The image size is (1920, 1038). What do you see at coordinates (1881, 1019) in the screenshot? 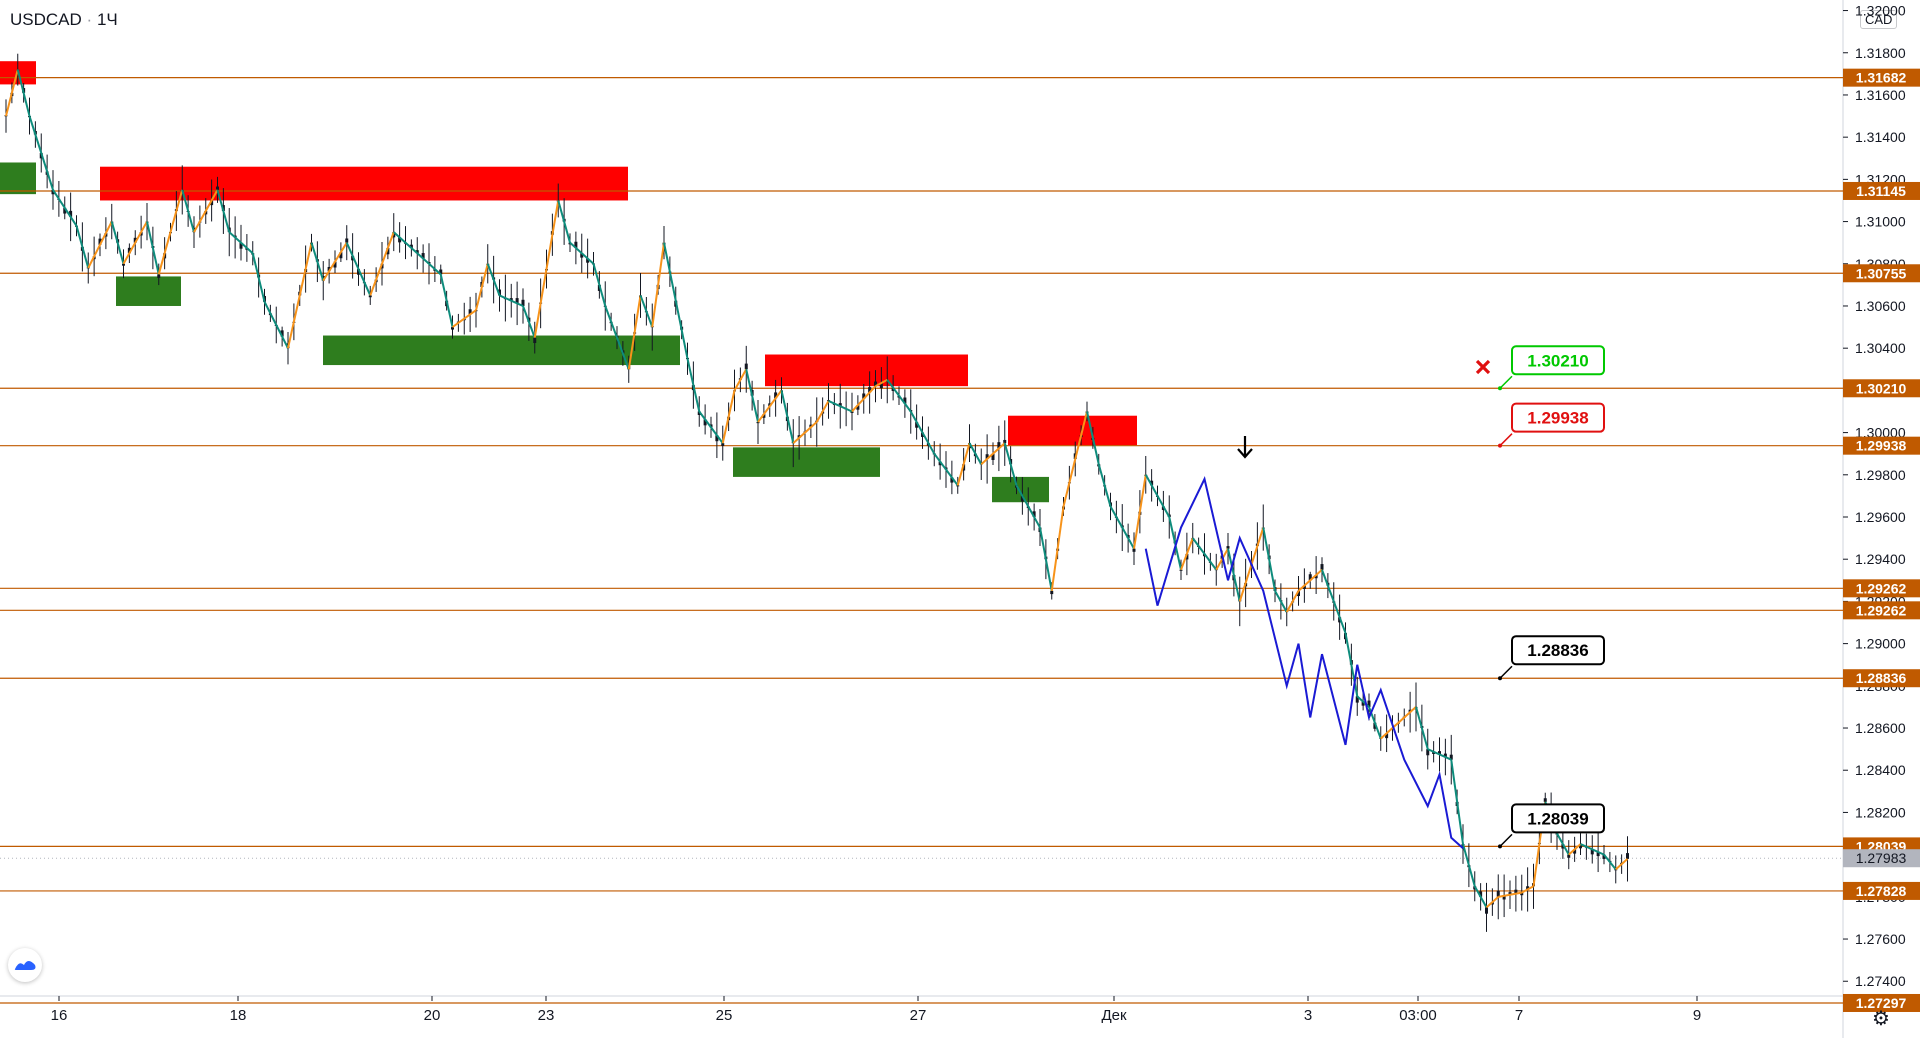
I see `gear-icon: ⚙` at bounding box center [1881, 1019].